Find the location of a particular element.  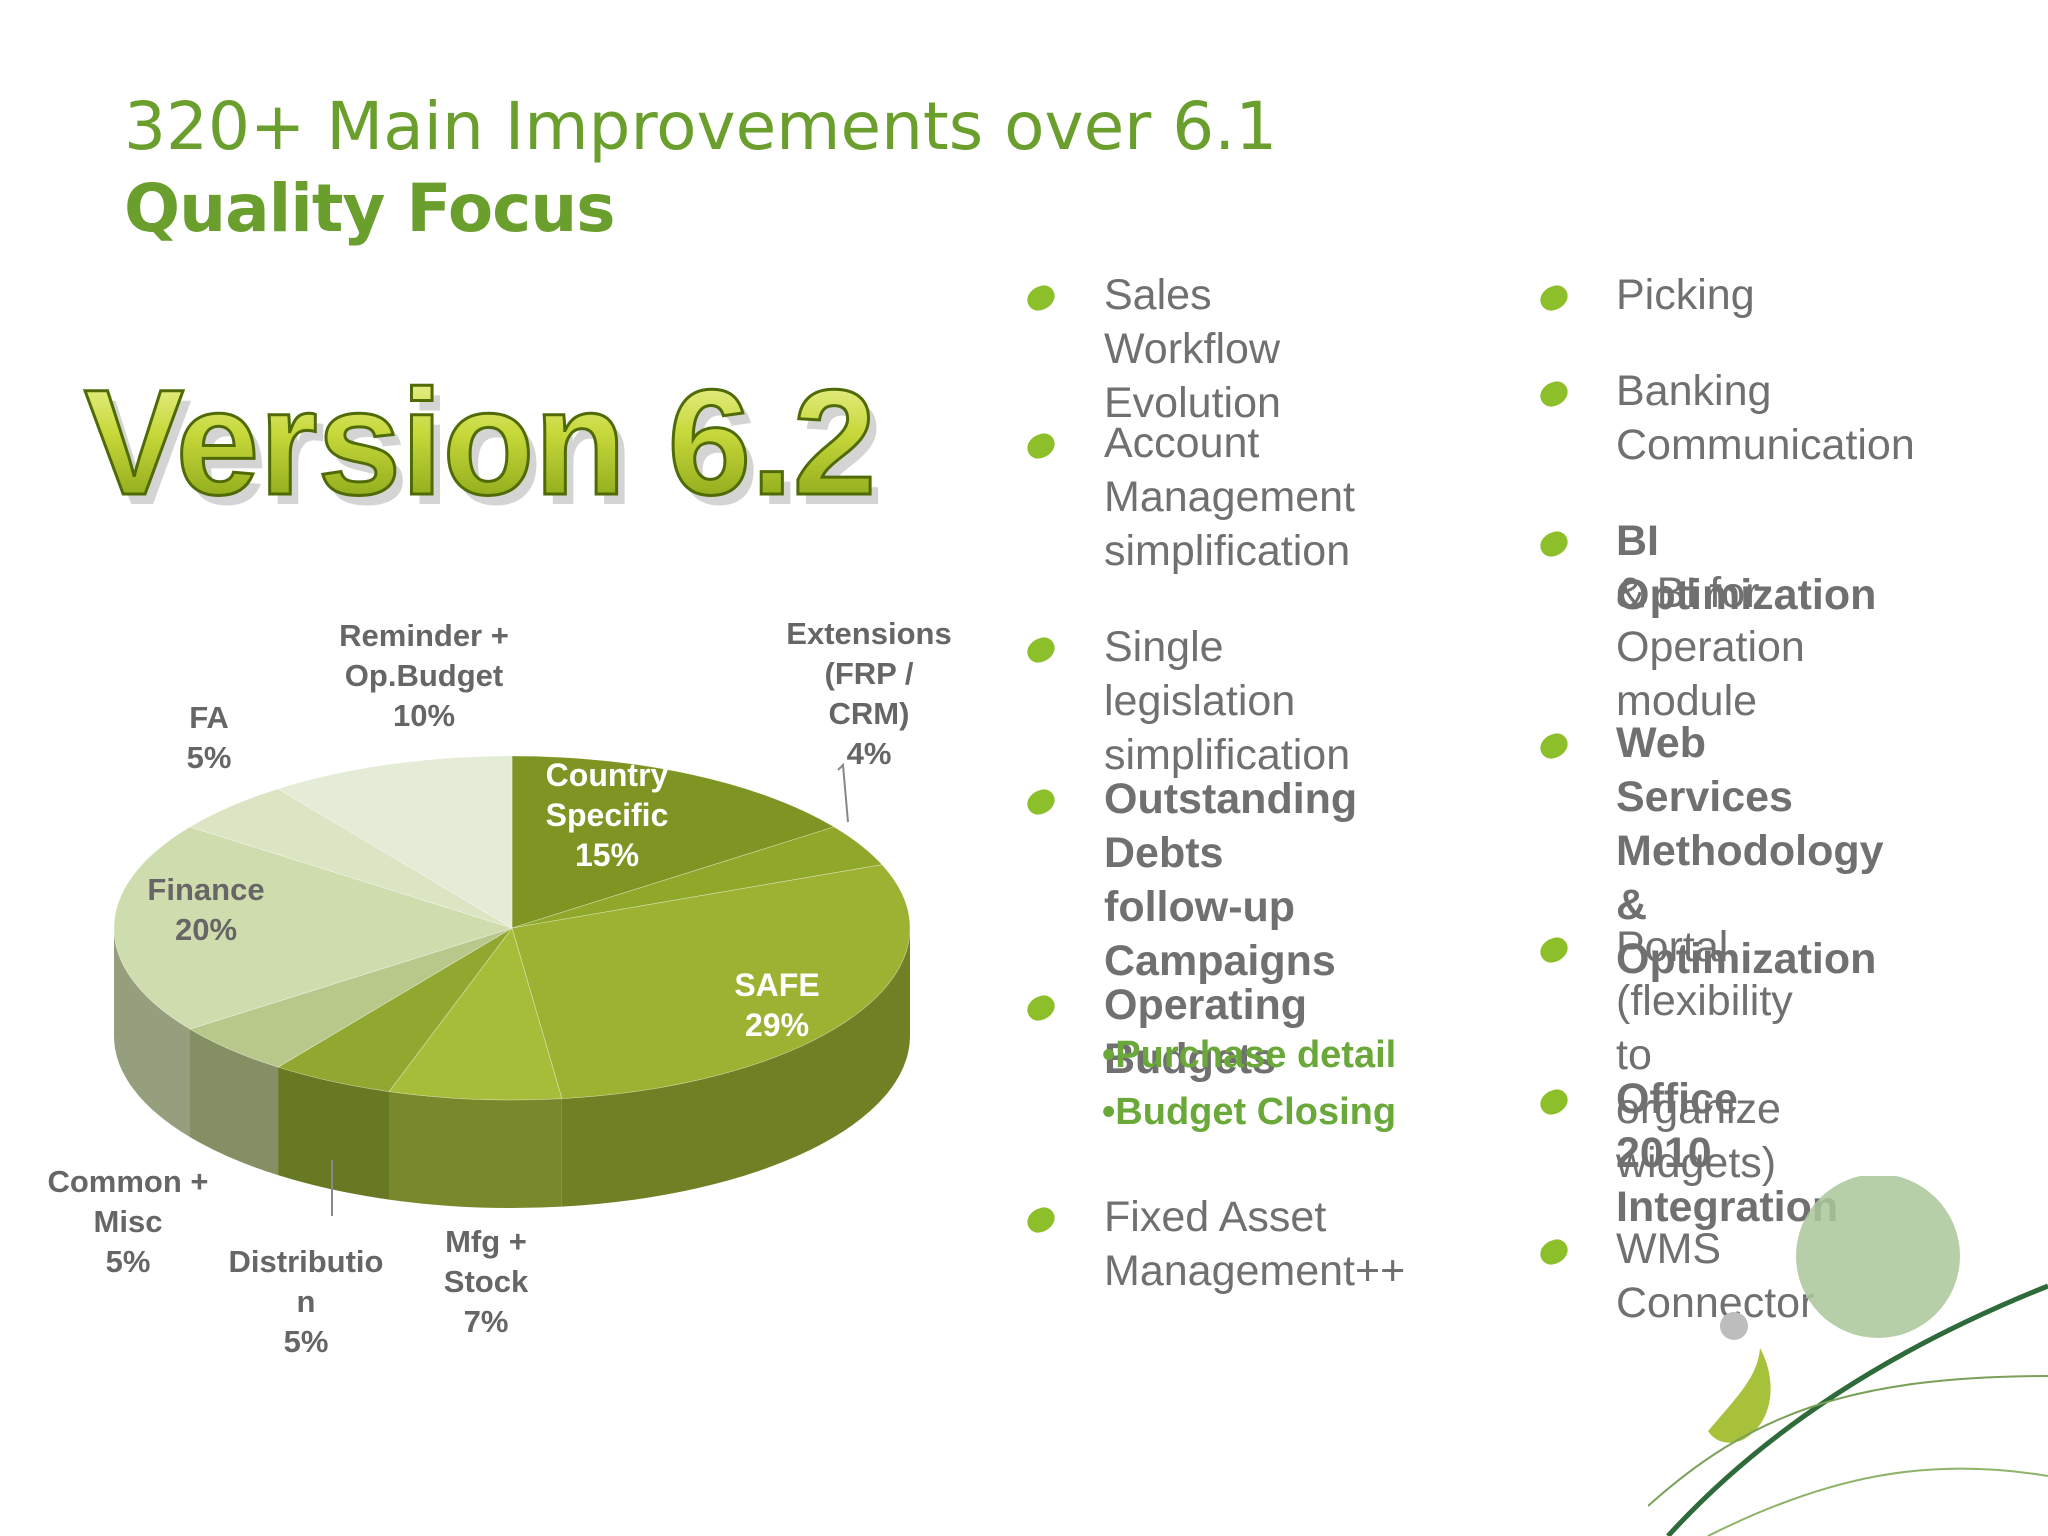

feature-subitem: •Budget Closing is located at coordinates (1249, 1112).